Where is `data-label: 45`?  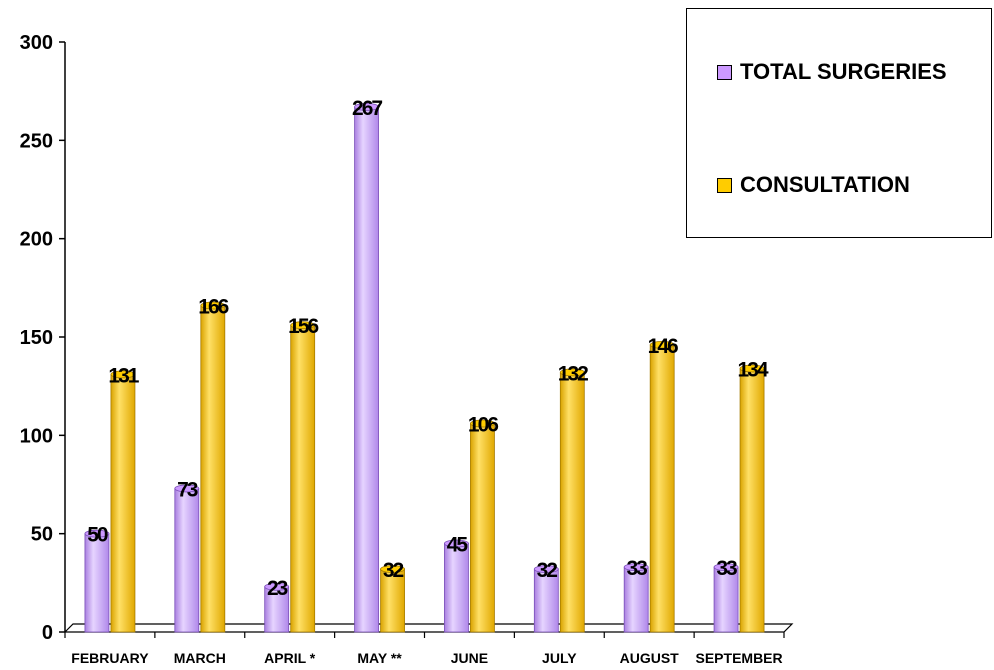 data-label: 45 is located at coordinates (458, 545).